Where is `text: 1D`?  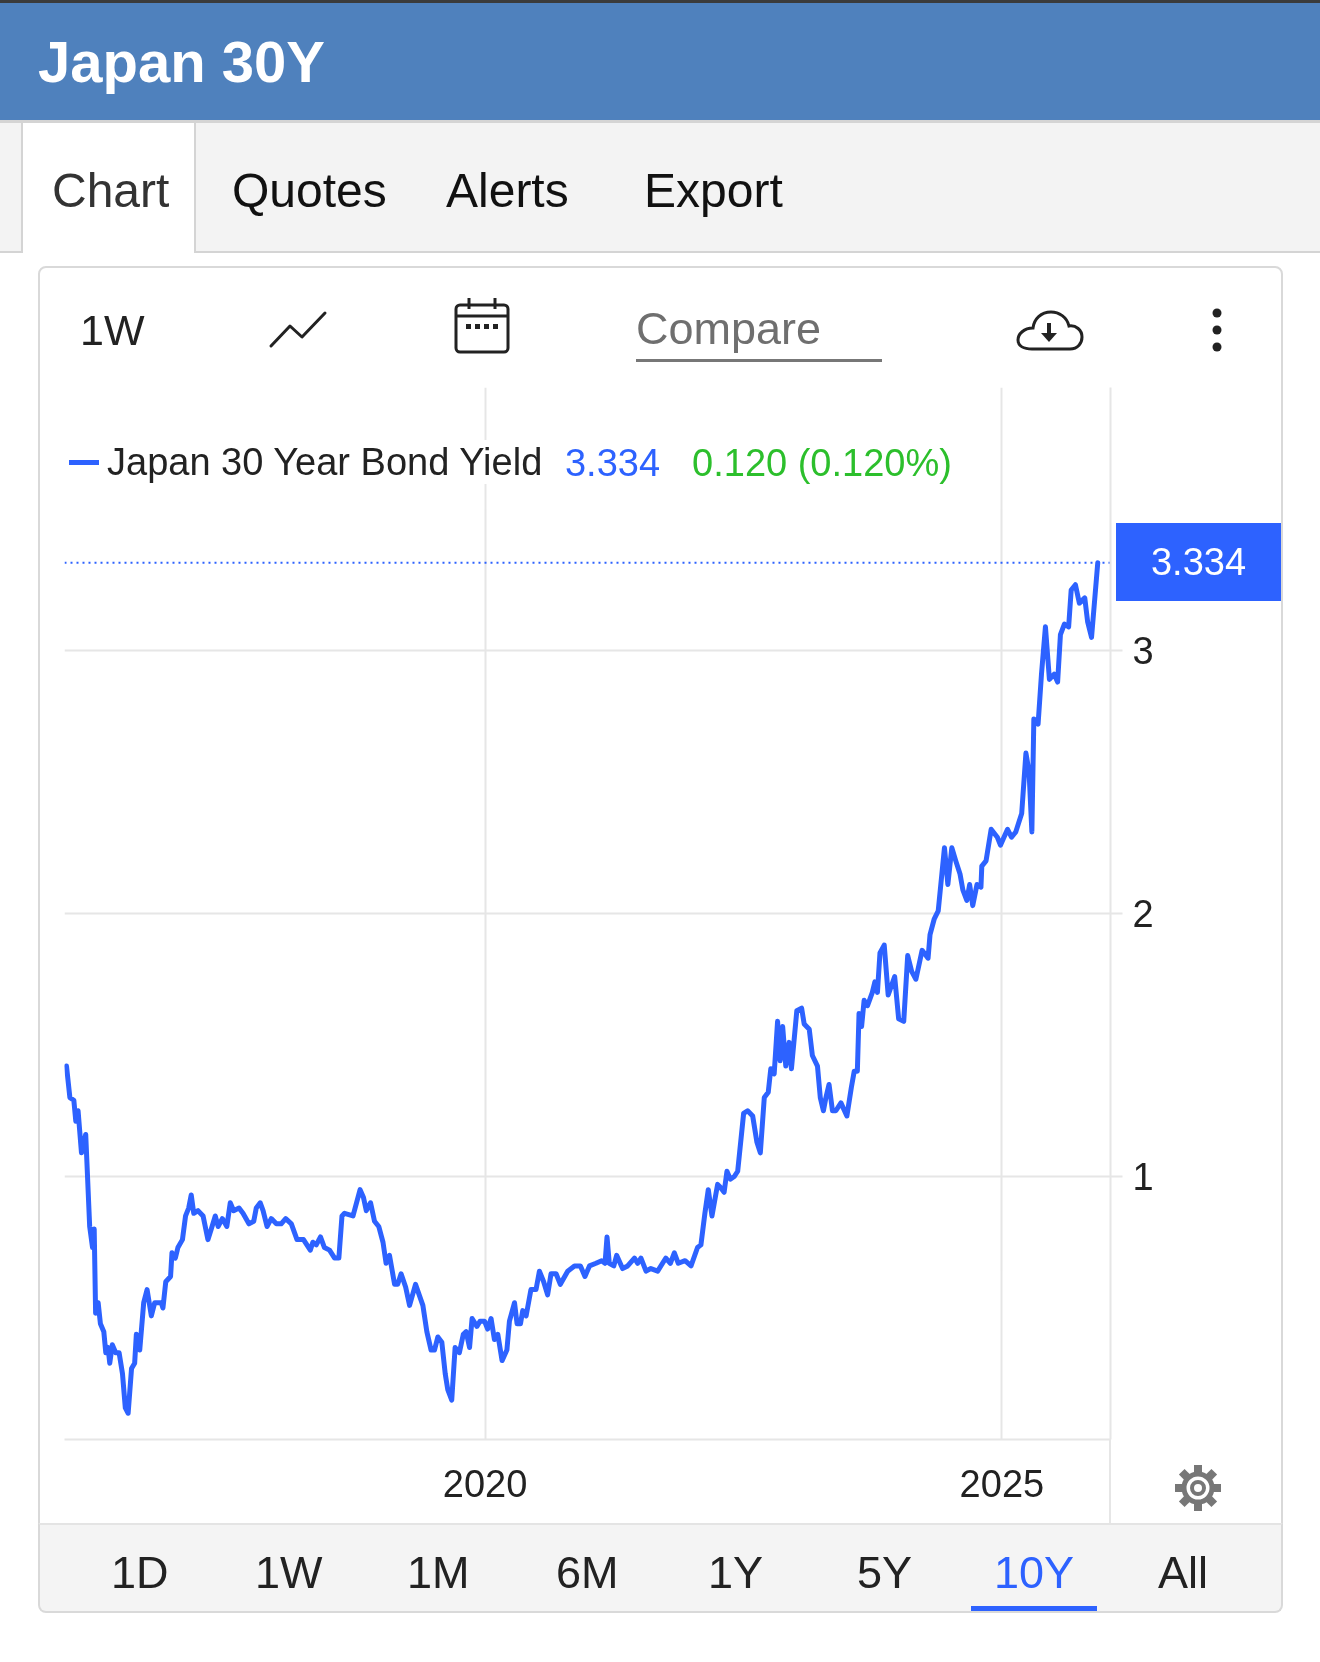 text: 1D is located at coordinates (140, 1572).